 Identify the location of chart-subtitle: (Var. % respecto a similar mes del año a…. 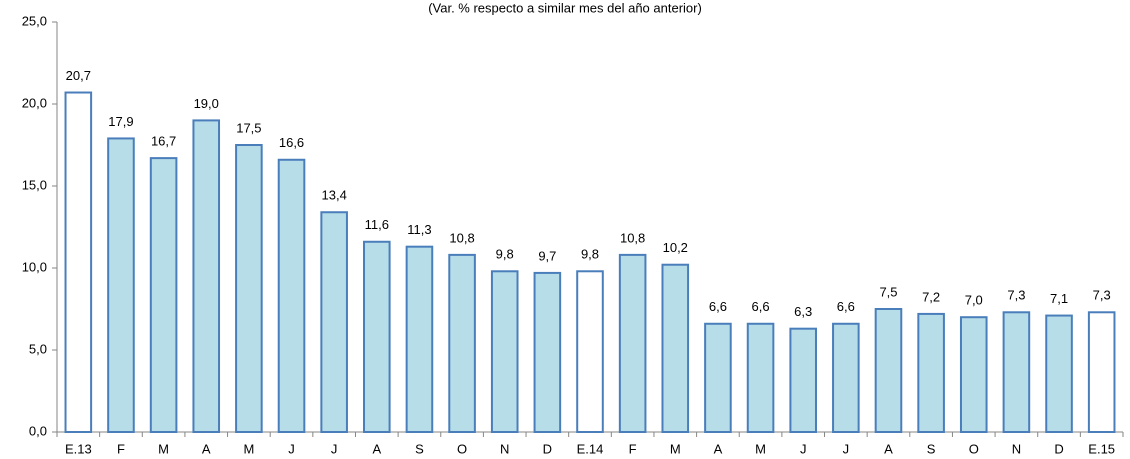
(565, 7).